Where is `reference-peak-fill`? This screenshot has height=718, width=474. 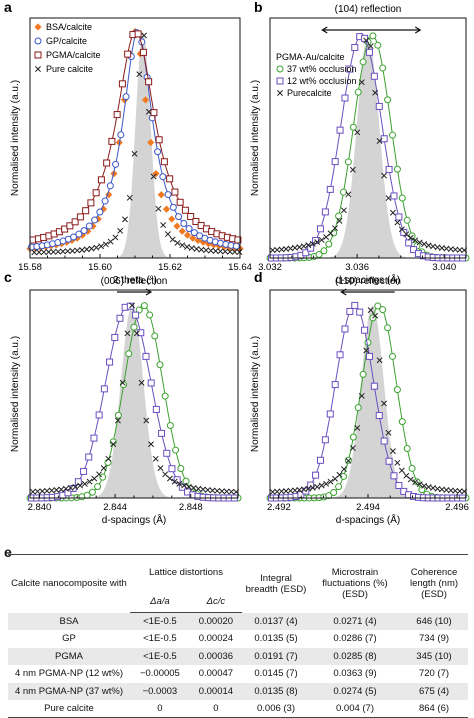
reference-peak-fill is located at coordinates (368, 146).